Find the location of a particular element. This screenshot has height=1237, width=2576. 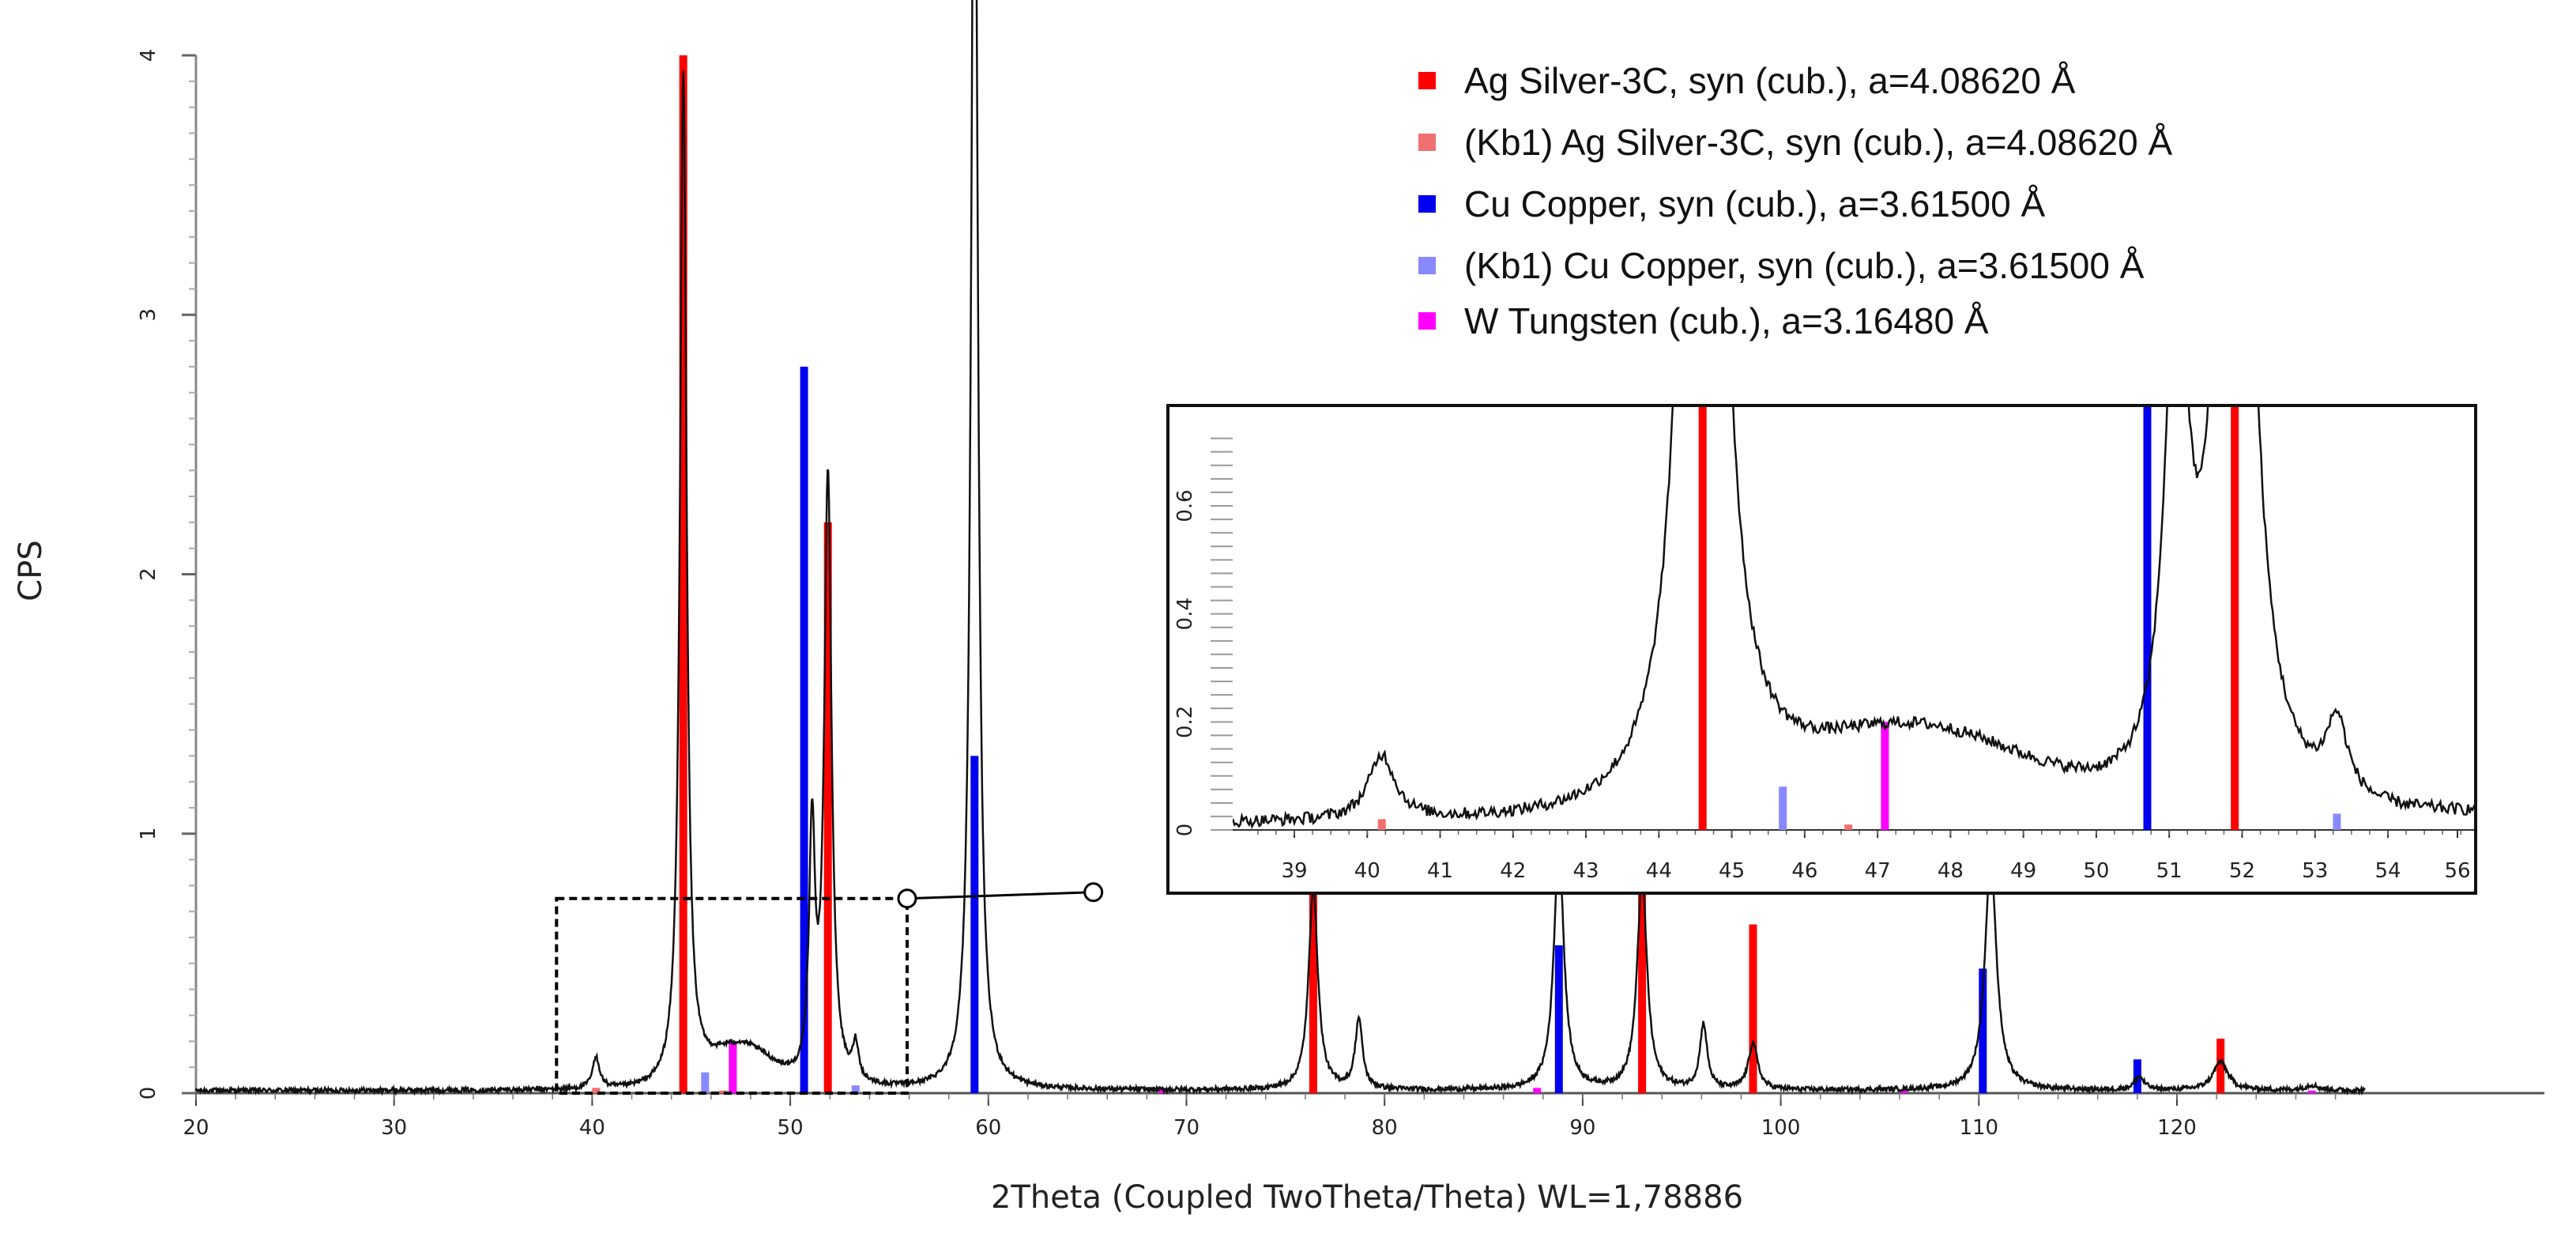

inset-x-tick-label: 49 is located at coordinates (2023, 871).